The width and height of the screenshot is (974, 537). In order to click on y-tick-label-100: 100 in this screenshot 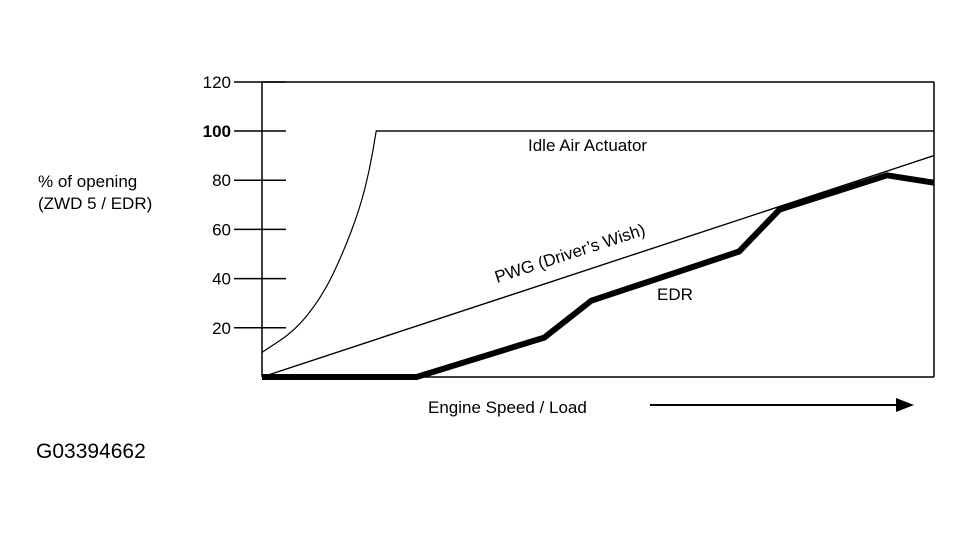, I will do `click(217, 131)`.